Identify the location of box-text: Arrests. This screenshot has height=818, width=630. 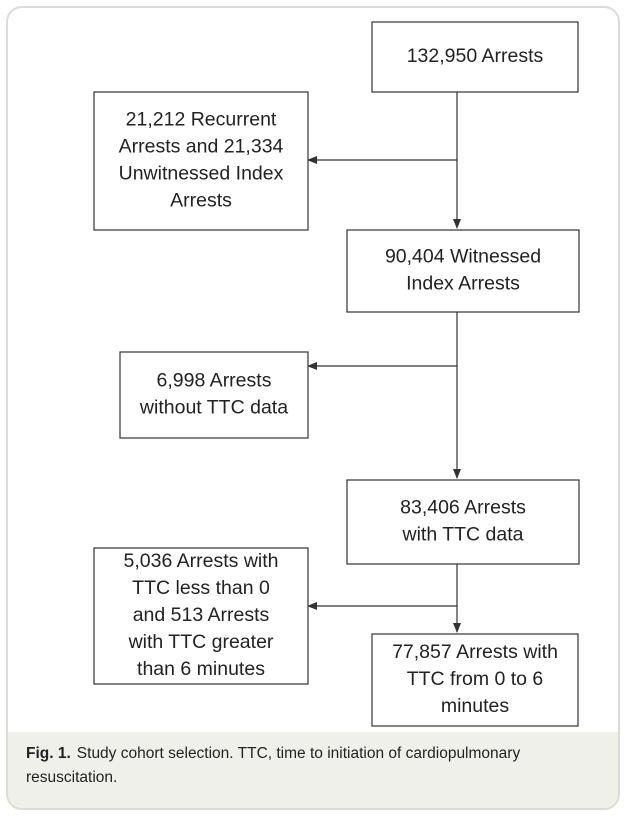
(201, 201).